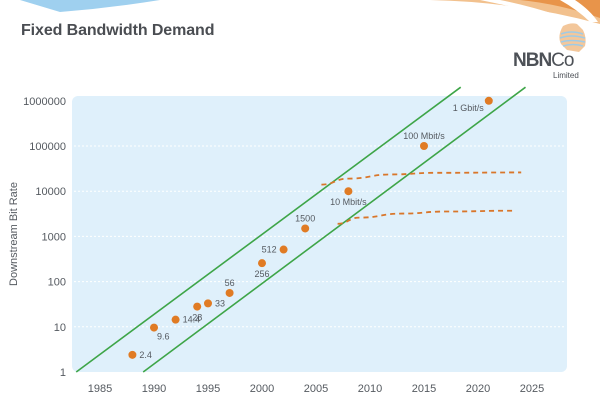  What do you see at coordinates (90, 6) in the screenshot?
I see `banner-blue-swoosh` at bounding box center [90, 6].